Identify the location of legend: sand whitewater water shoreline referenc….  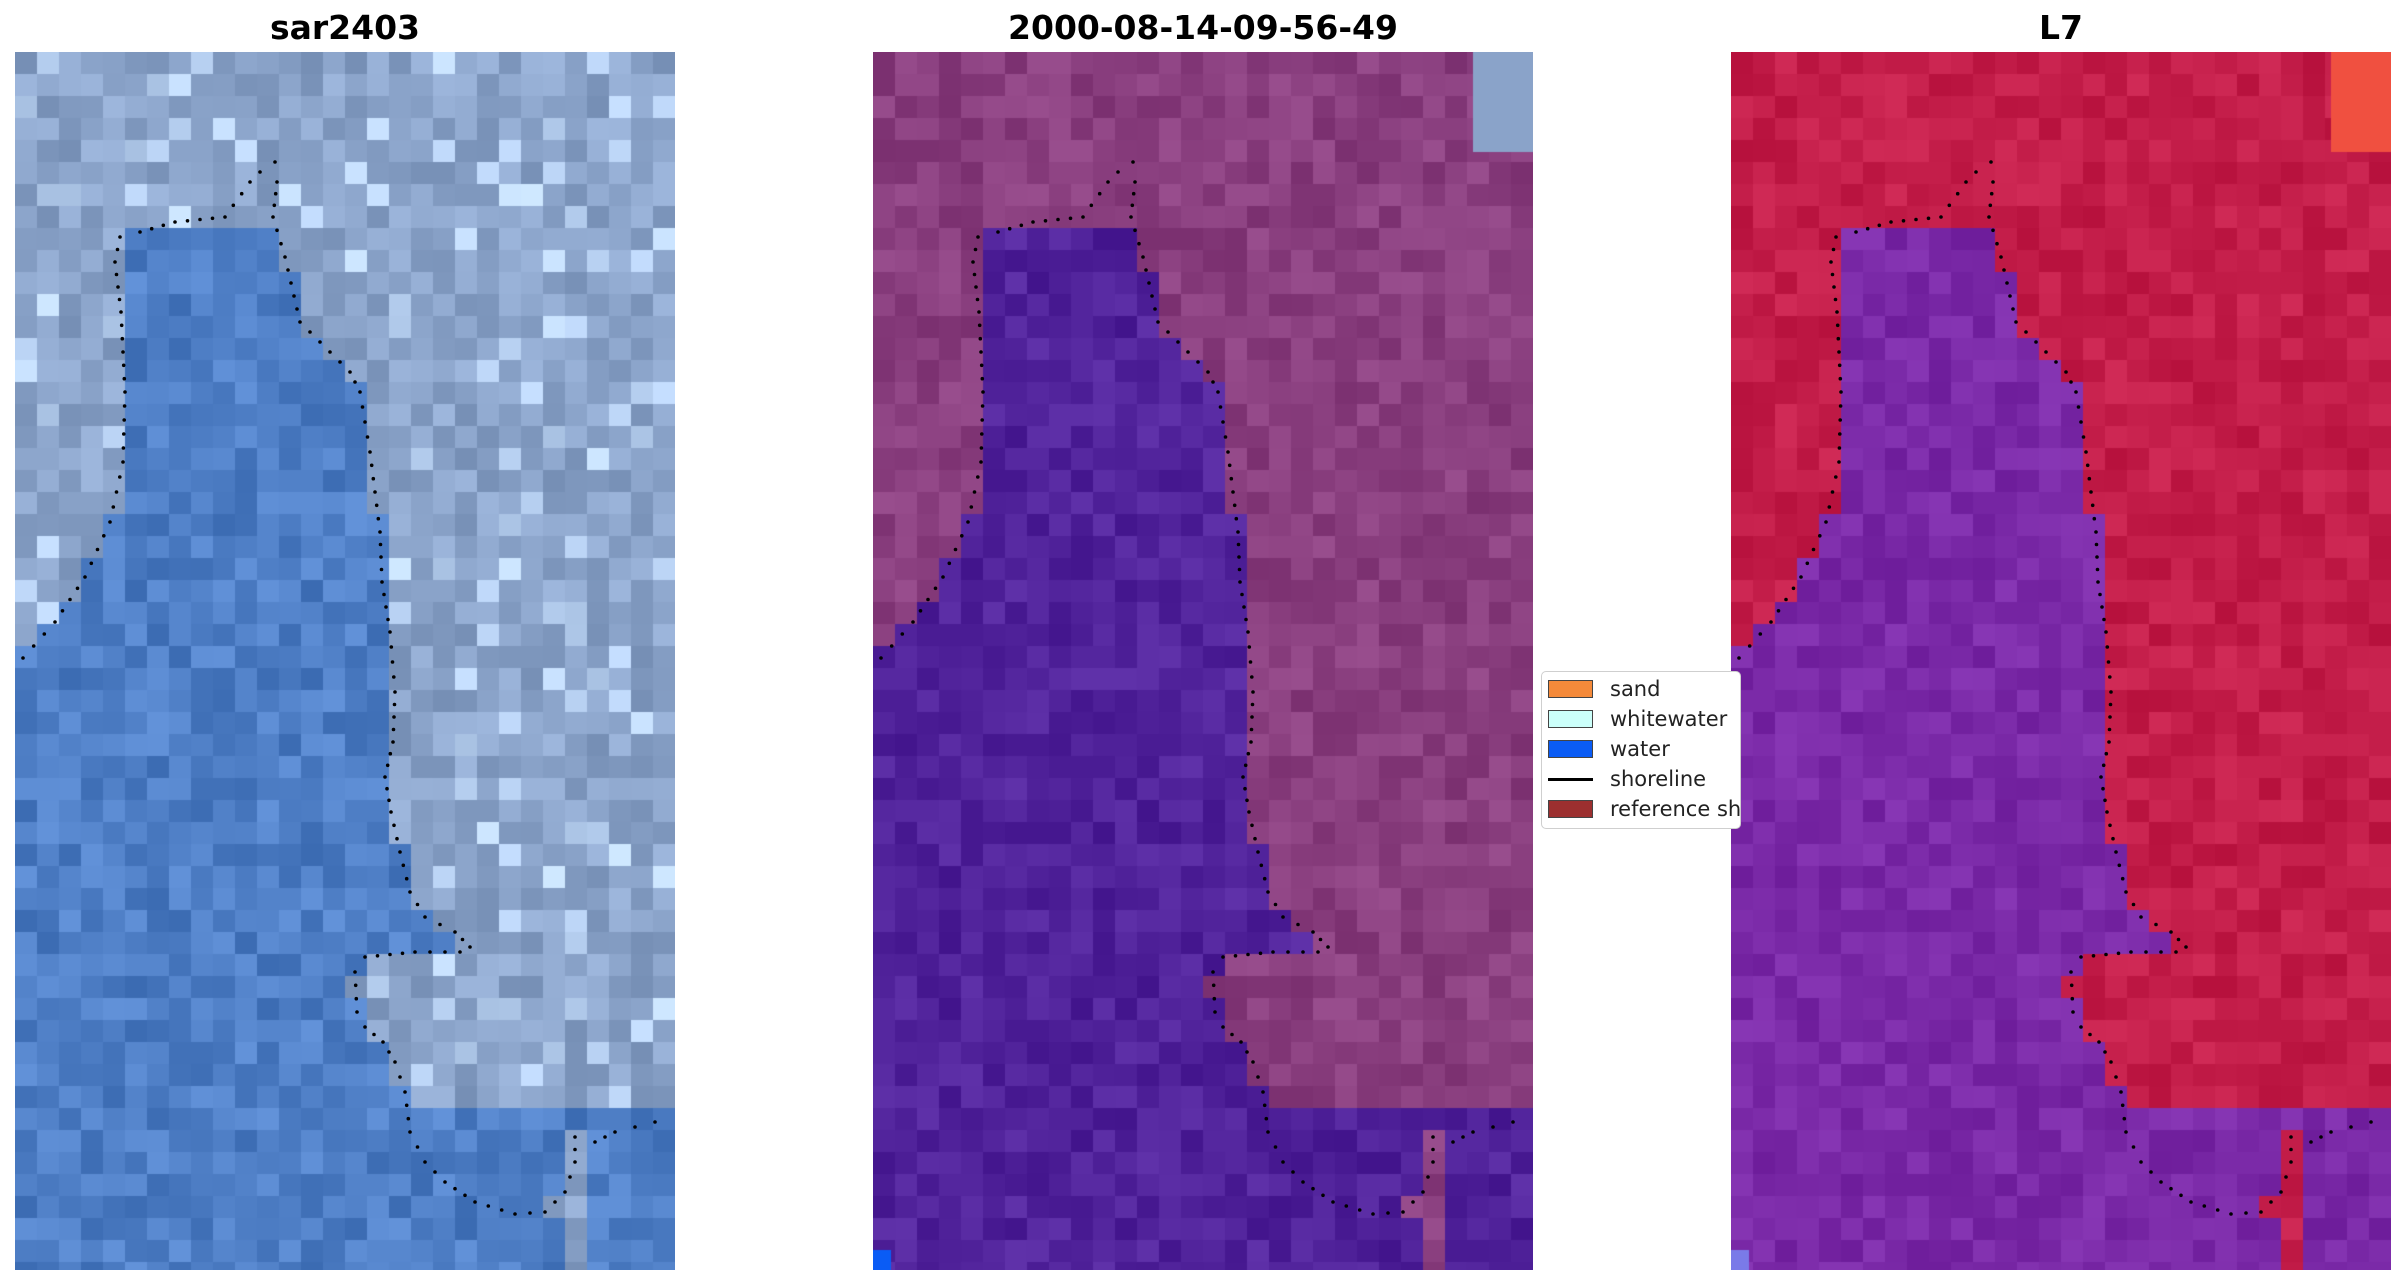
(1641, 750).